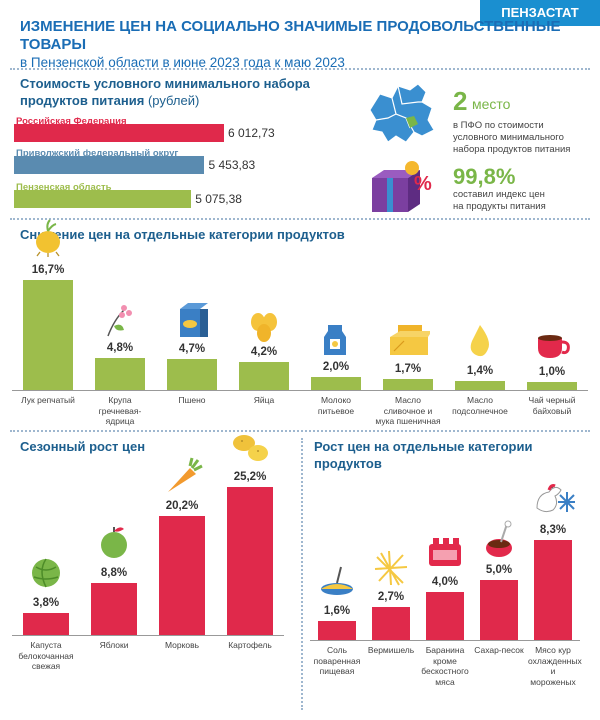 This screenshot has height=720, width=600. I want to click on bar-category-label: Мясо кур охлажденных и мороженых, so click(555, 666).